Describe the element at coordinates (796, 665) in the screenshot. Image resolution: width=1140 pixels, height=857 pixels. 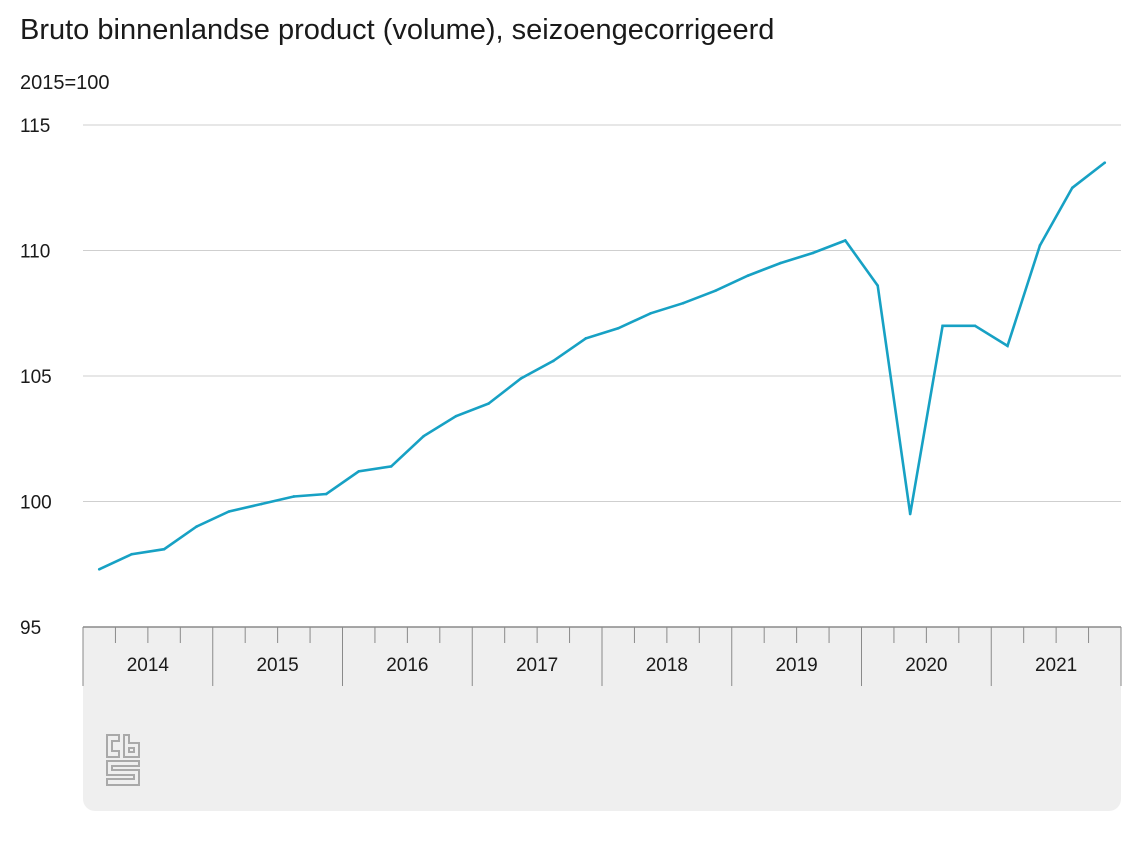
I see `x-tick-label: 2019` at that location.